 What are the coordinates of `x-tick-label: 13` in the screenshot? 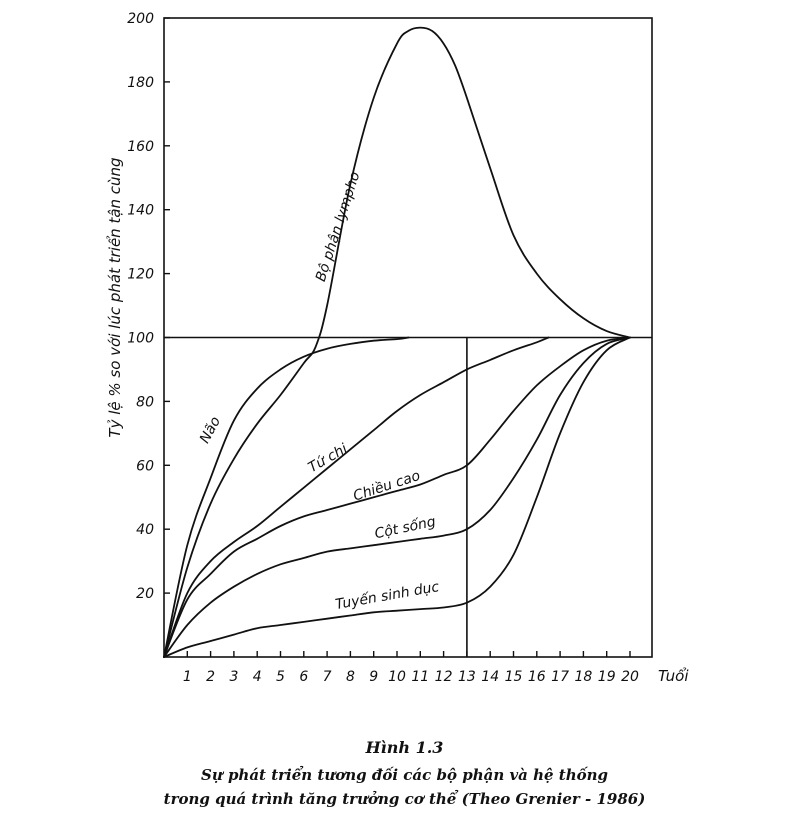 It's located at (467, 677).